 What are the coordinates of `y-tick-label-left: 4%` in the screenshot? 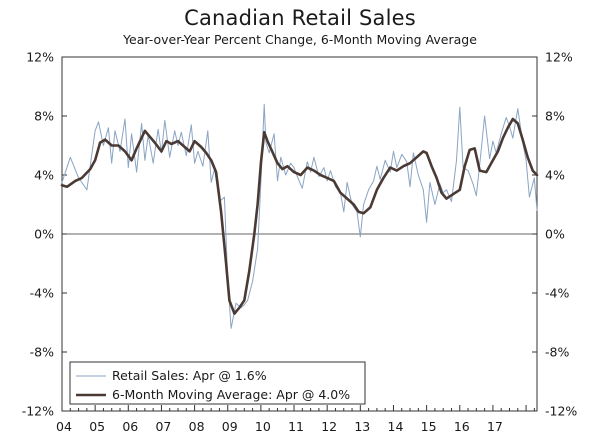 It's located at (44, 175).